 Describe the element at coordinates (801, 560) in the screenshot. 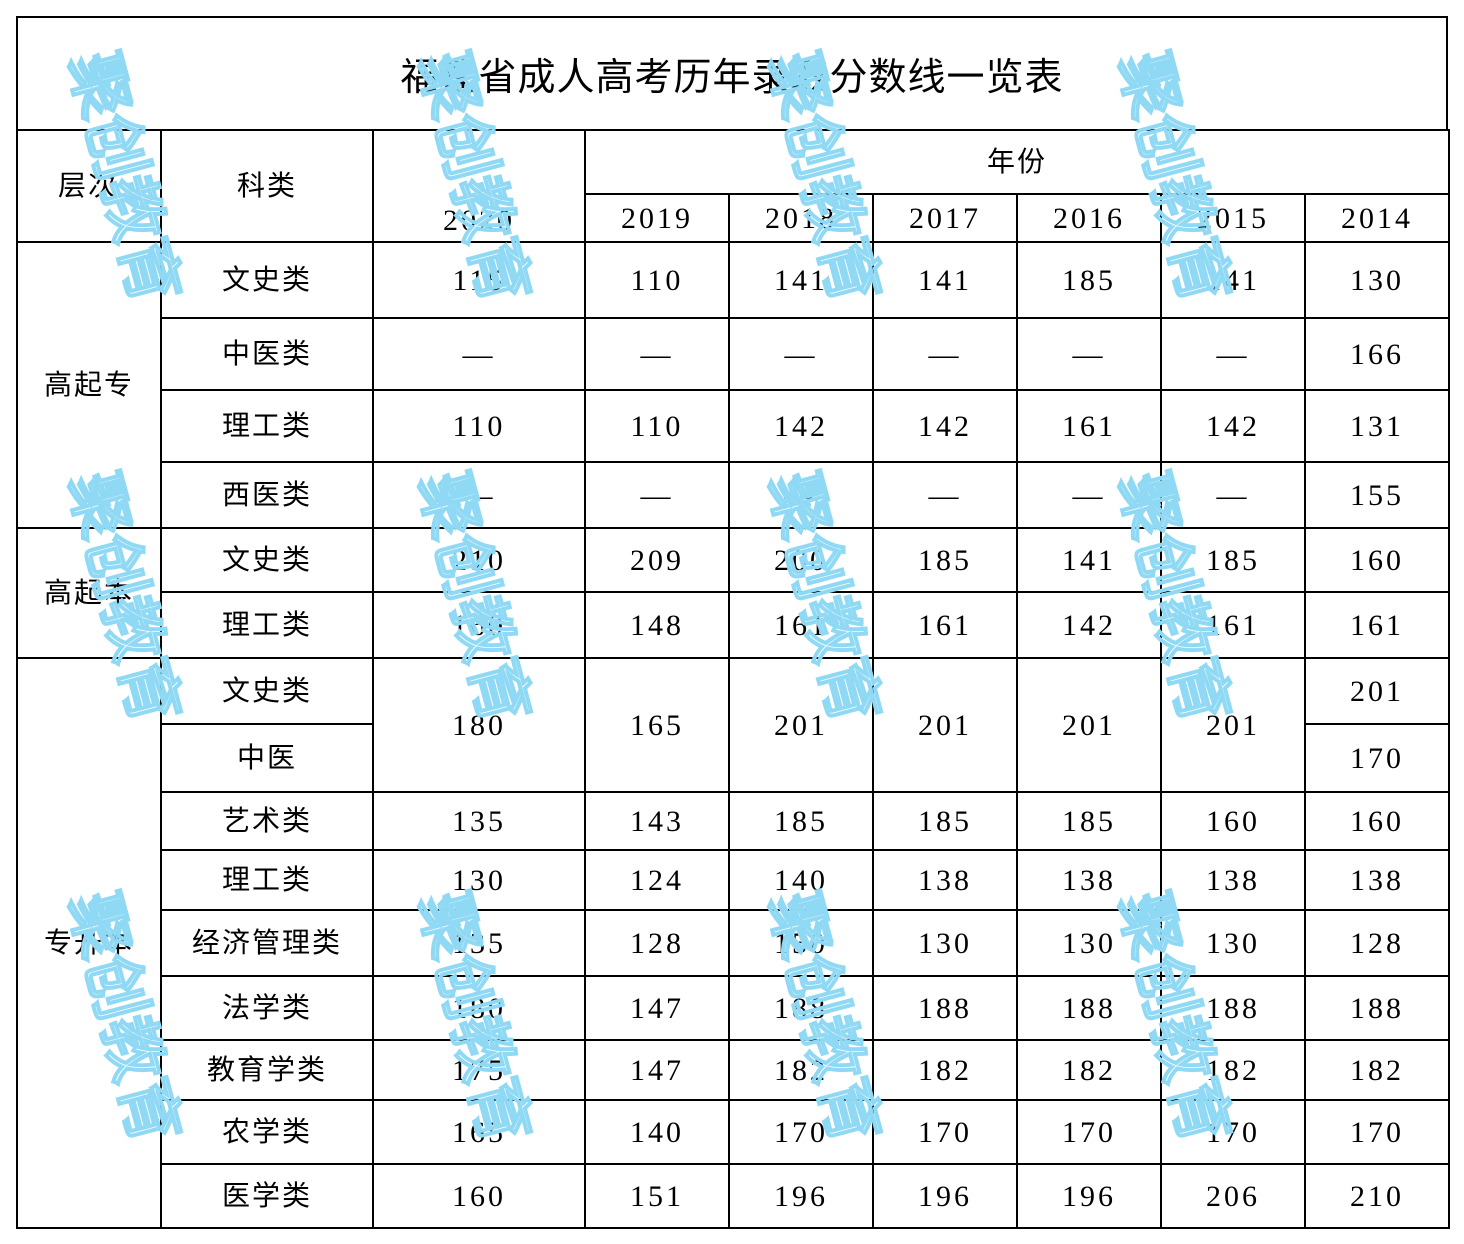

I see `score-cell: 200` at that location.